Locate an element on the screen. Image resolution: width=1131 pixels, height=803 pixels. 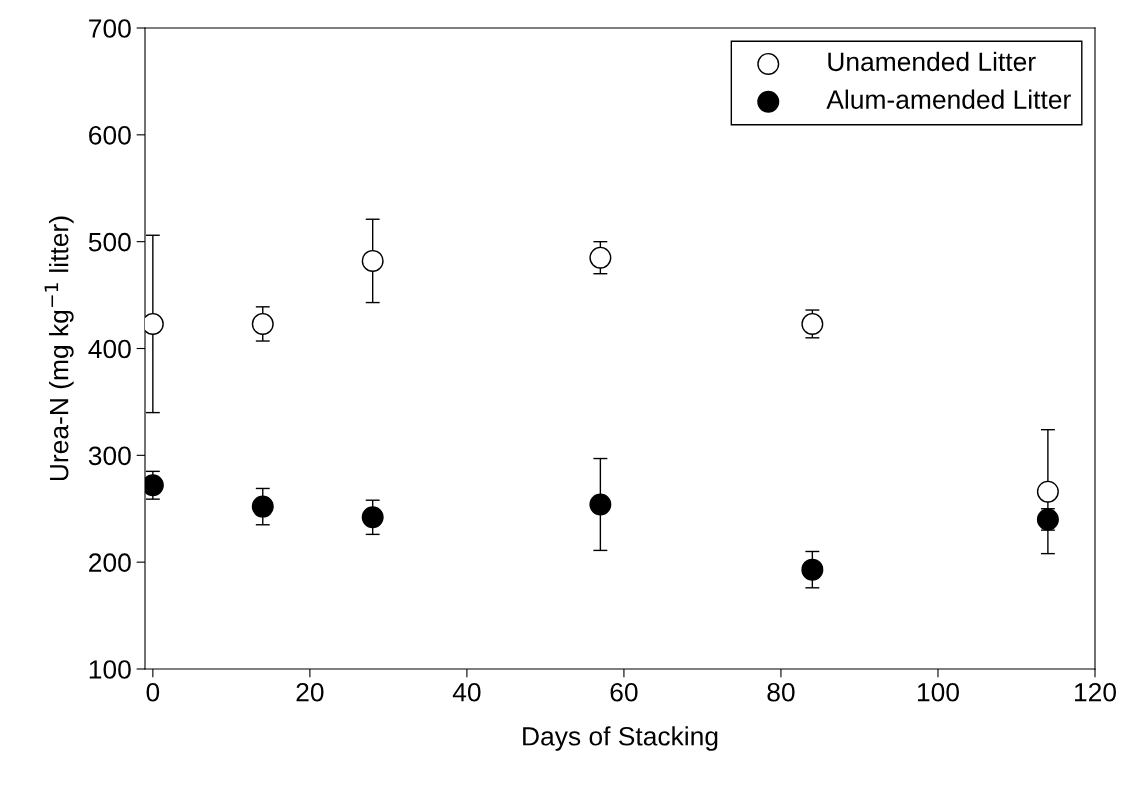
y-tick-label: 200 is located at coordinates (110, 562).